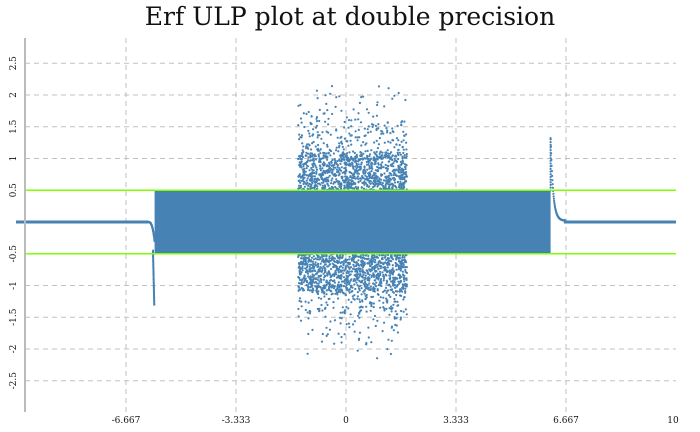  I want to click on y-tick-label: 2, so click(14, 95).